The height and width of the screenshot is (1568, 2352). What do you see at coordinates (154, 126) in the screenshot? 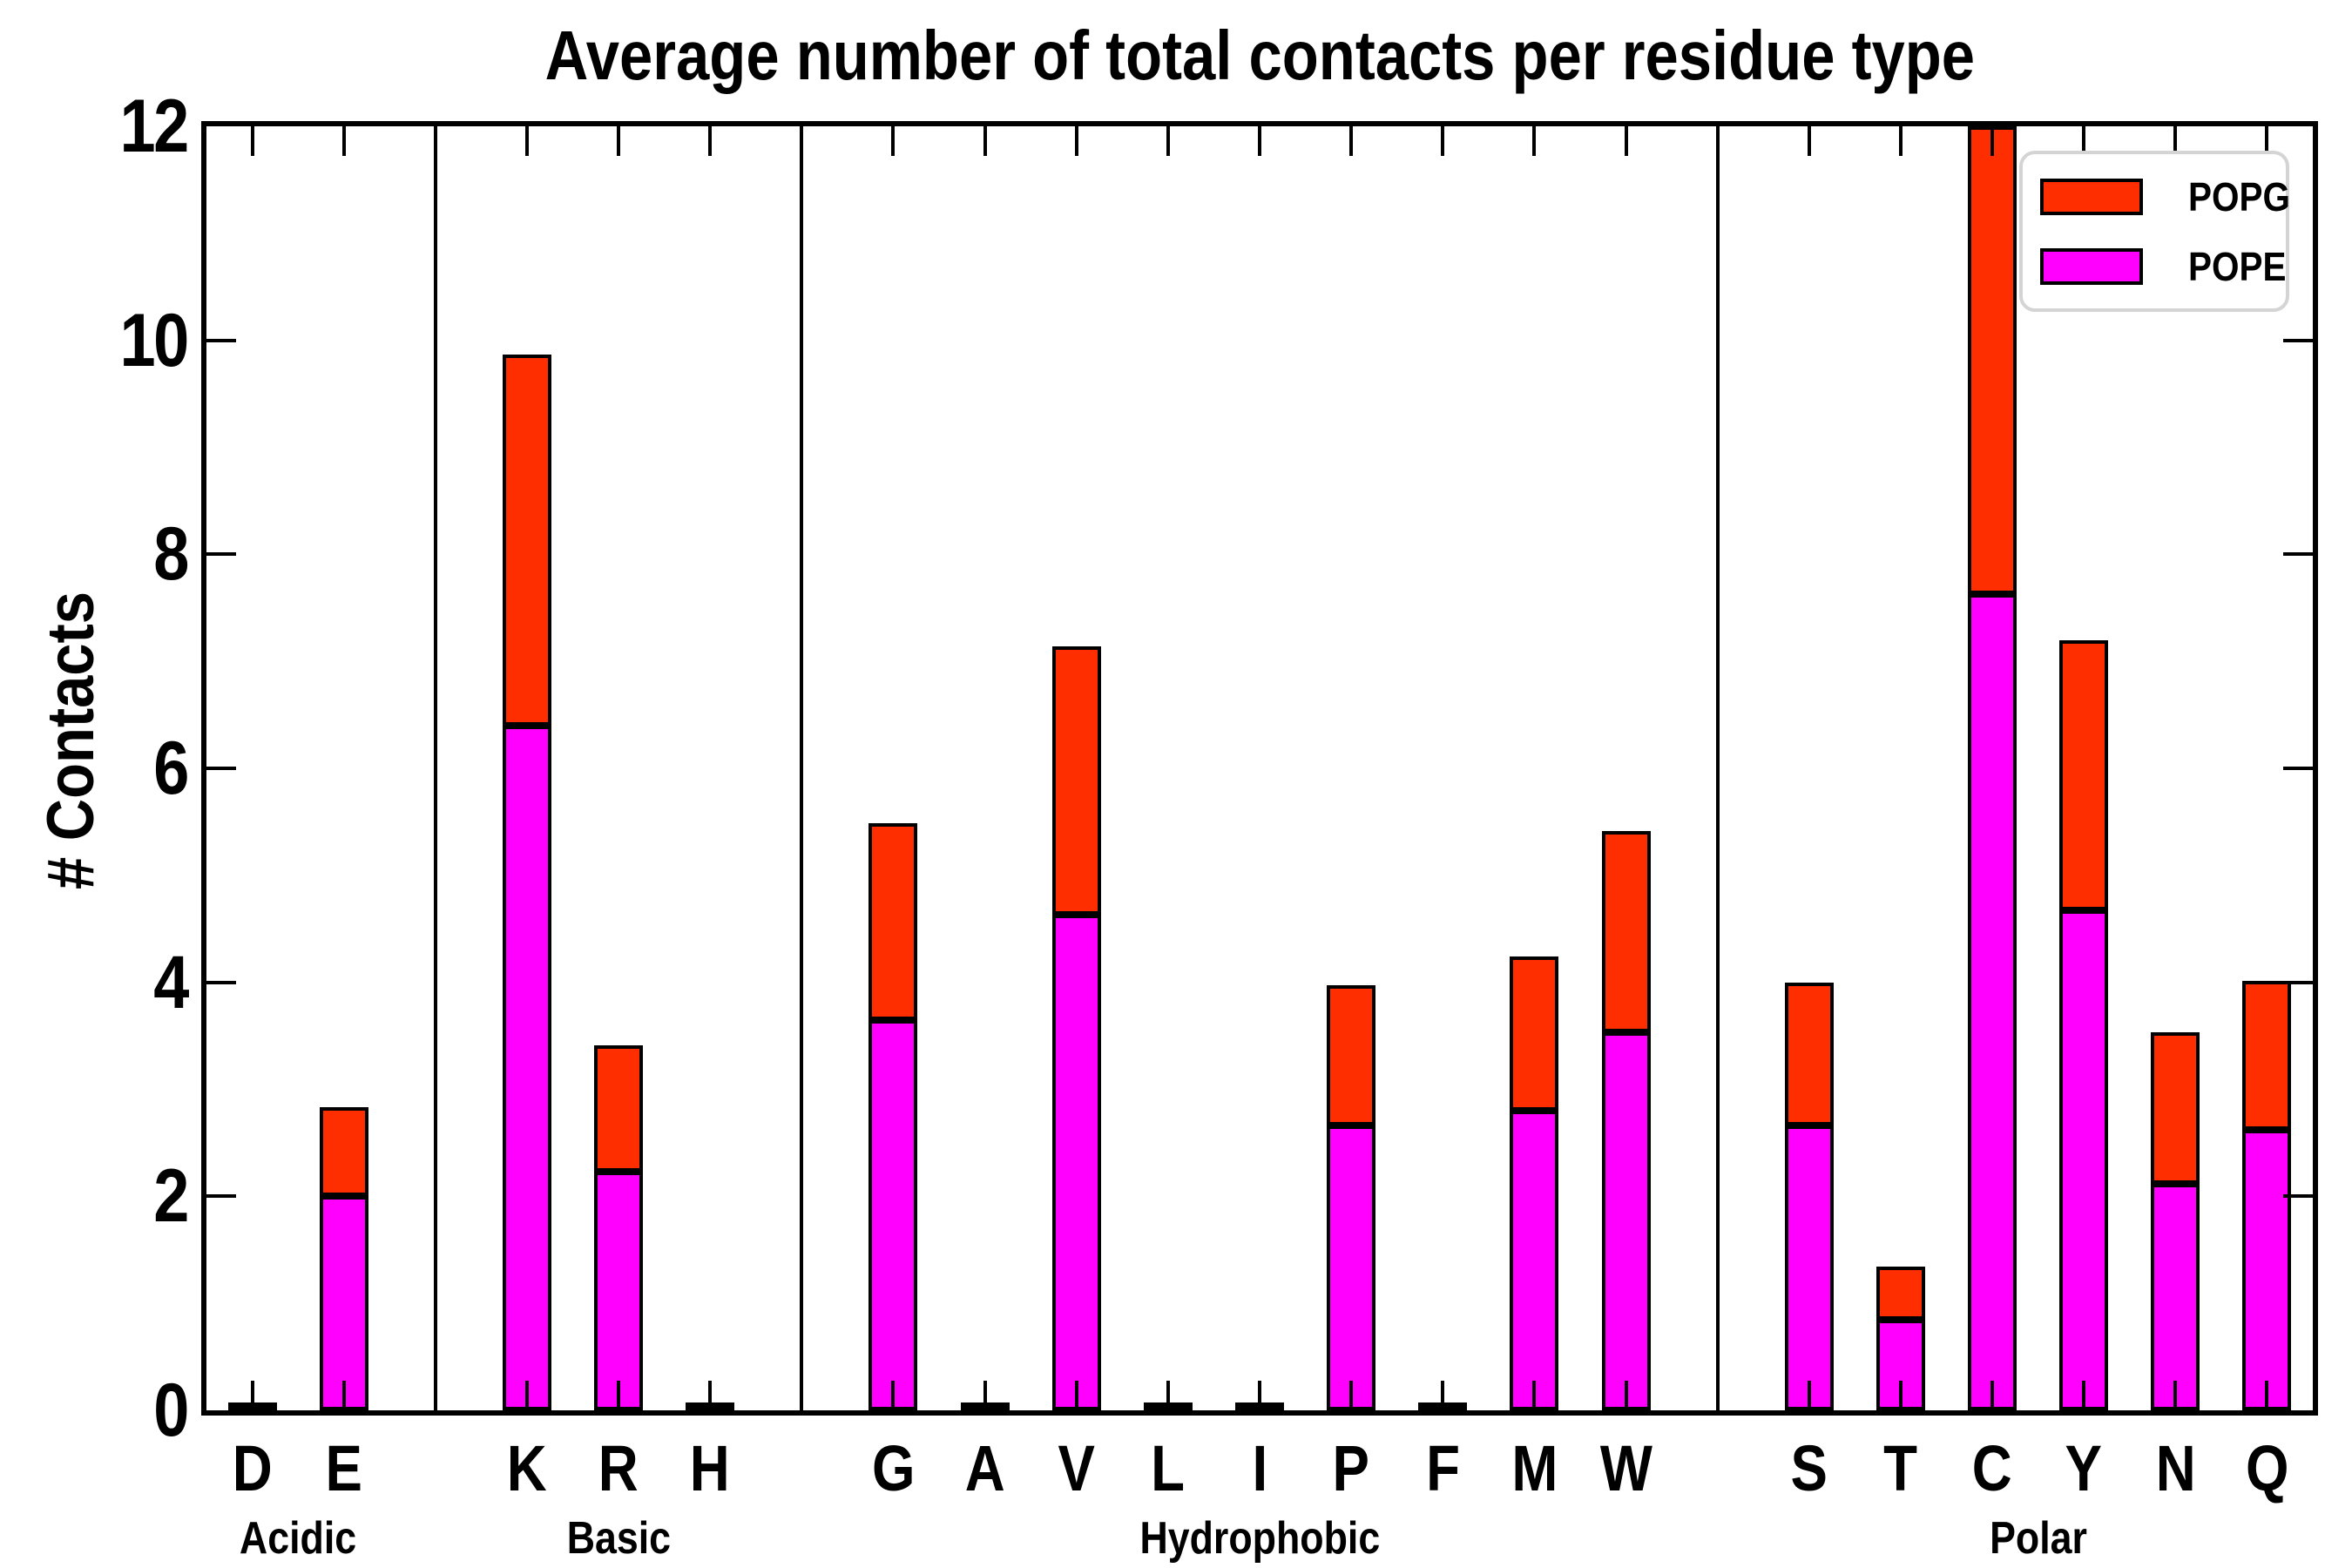
I see `y-tick-label-12: 12` at bounding box center [154, 126].